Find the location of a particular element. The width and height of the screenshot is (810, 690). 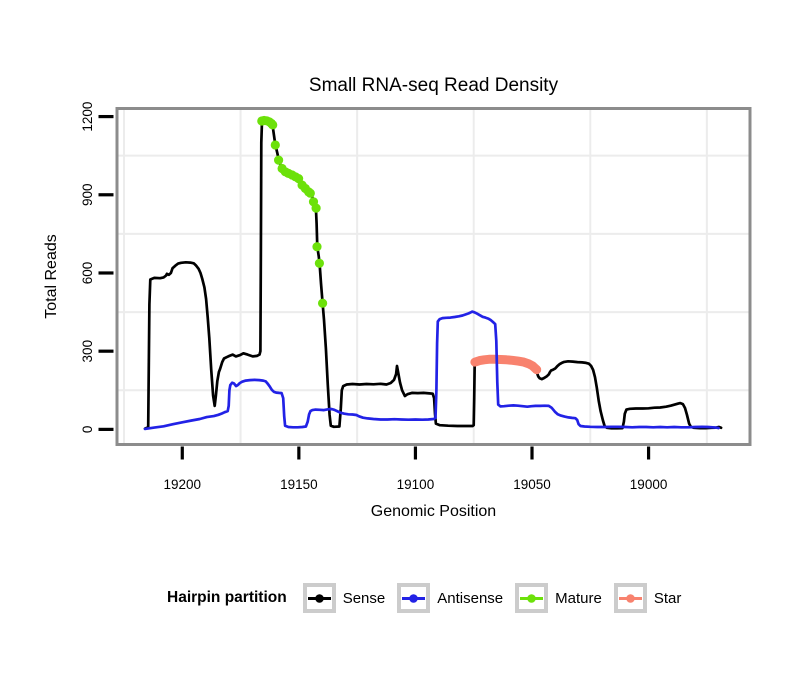

legend-label-mature: Mature is located at coordinates (578, 598).